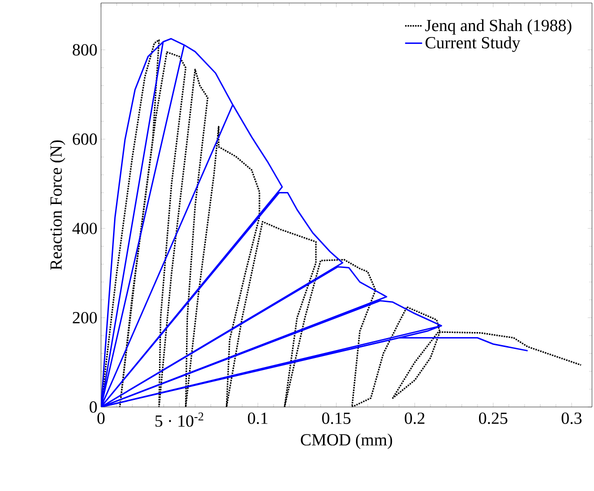 This screenshot has width=594, height=491. What do you see at coordinates (58, 205) in the screenshot?
I see `y-axis-title: Reaction Force (N)` at bounding box center [58, 205].